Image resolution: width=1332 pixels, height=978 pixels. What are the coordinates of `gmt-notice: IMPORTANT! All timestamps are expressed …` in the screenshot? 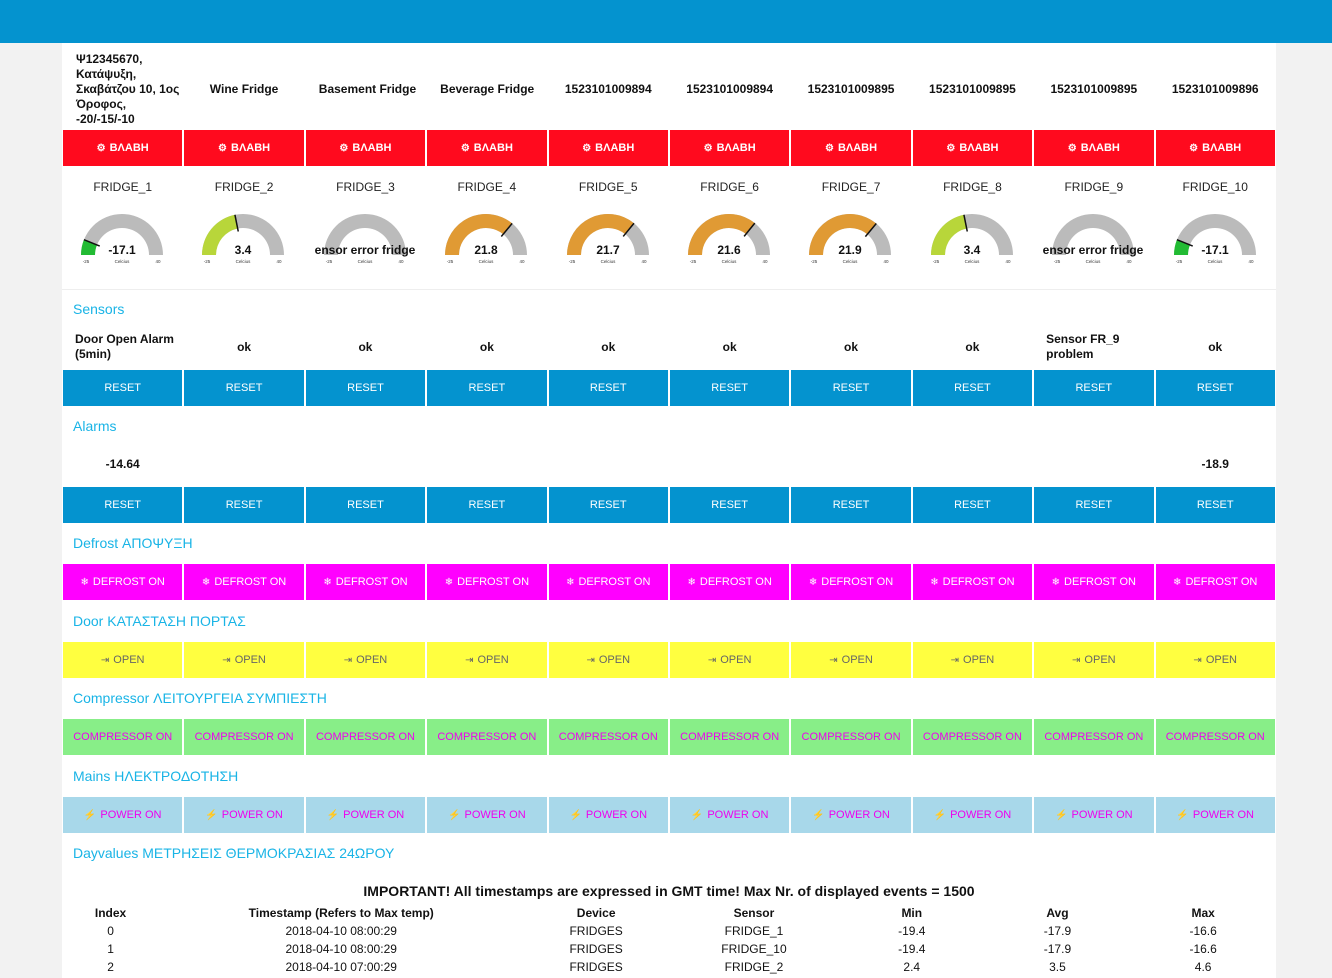 It's located at (669, 891).